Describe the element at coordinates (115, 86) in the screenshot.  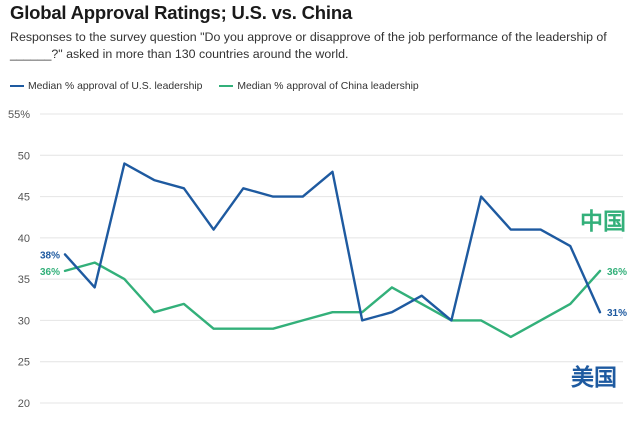
I see `legend-label-us: Median % approval of U.S. leadership` at that location.